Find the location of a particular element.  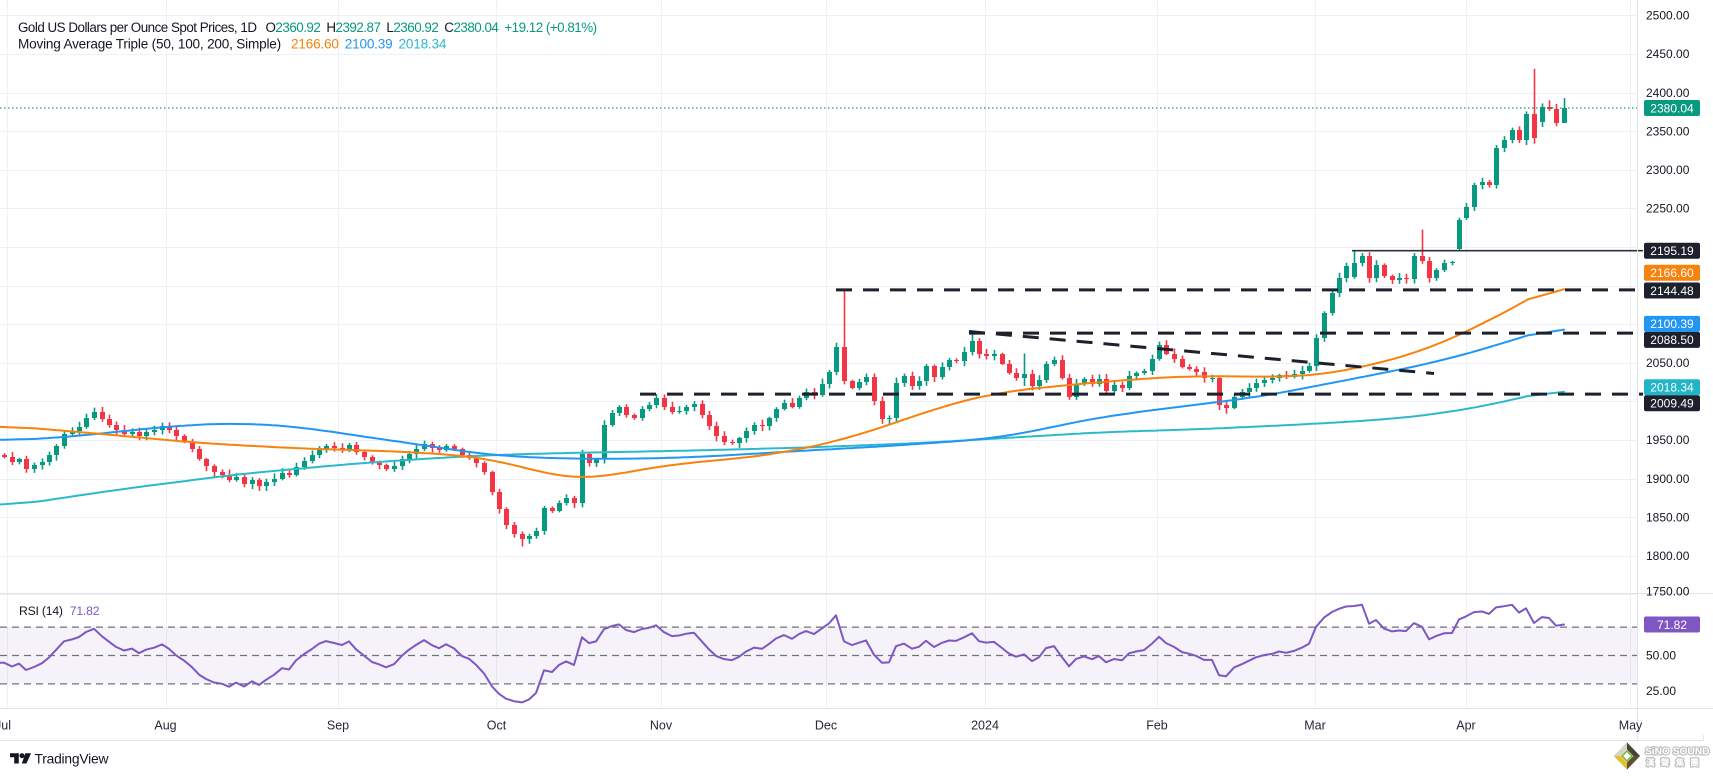

svg-text: 1950.00 is located at coordinates (1668, 440).